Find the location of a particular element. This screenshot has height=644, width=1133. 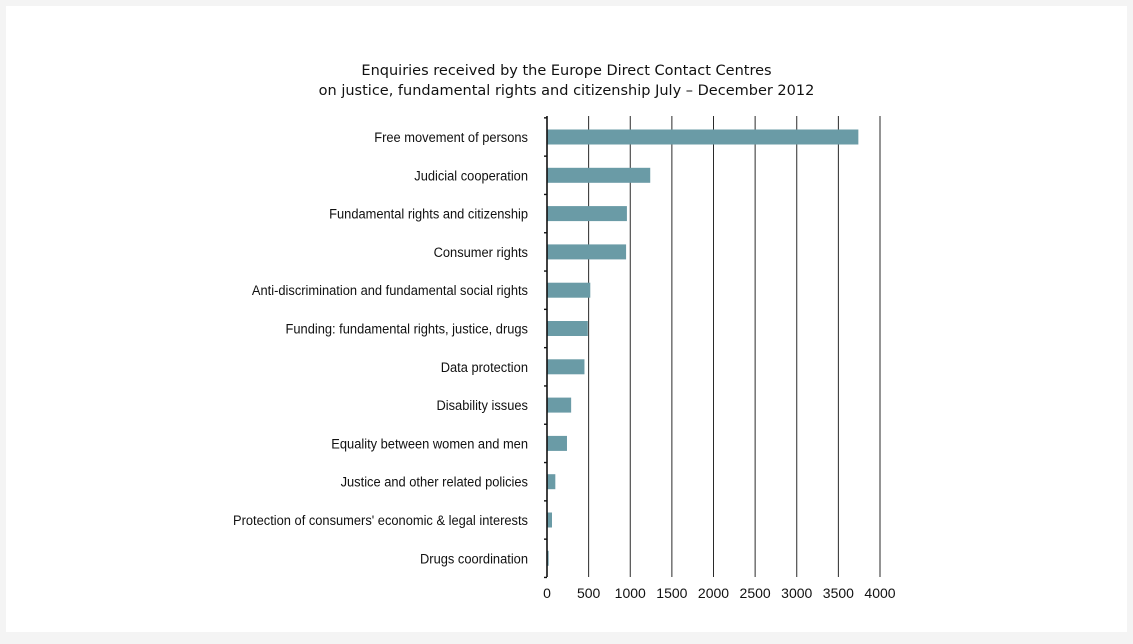

category-label-8: Equality between women and men is located at coordinates (429, 444).